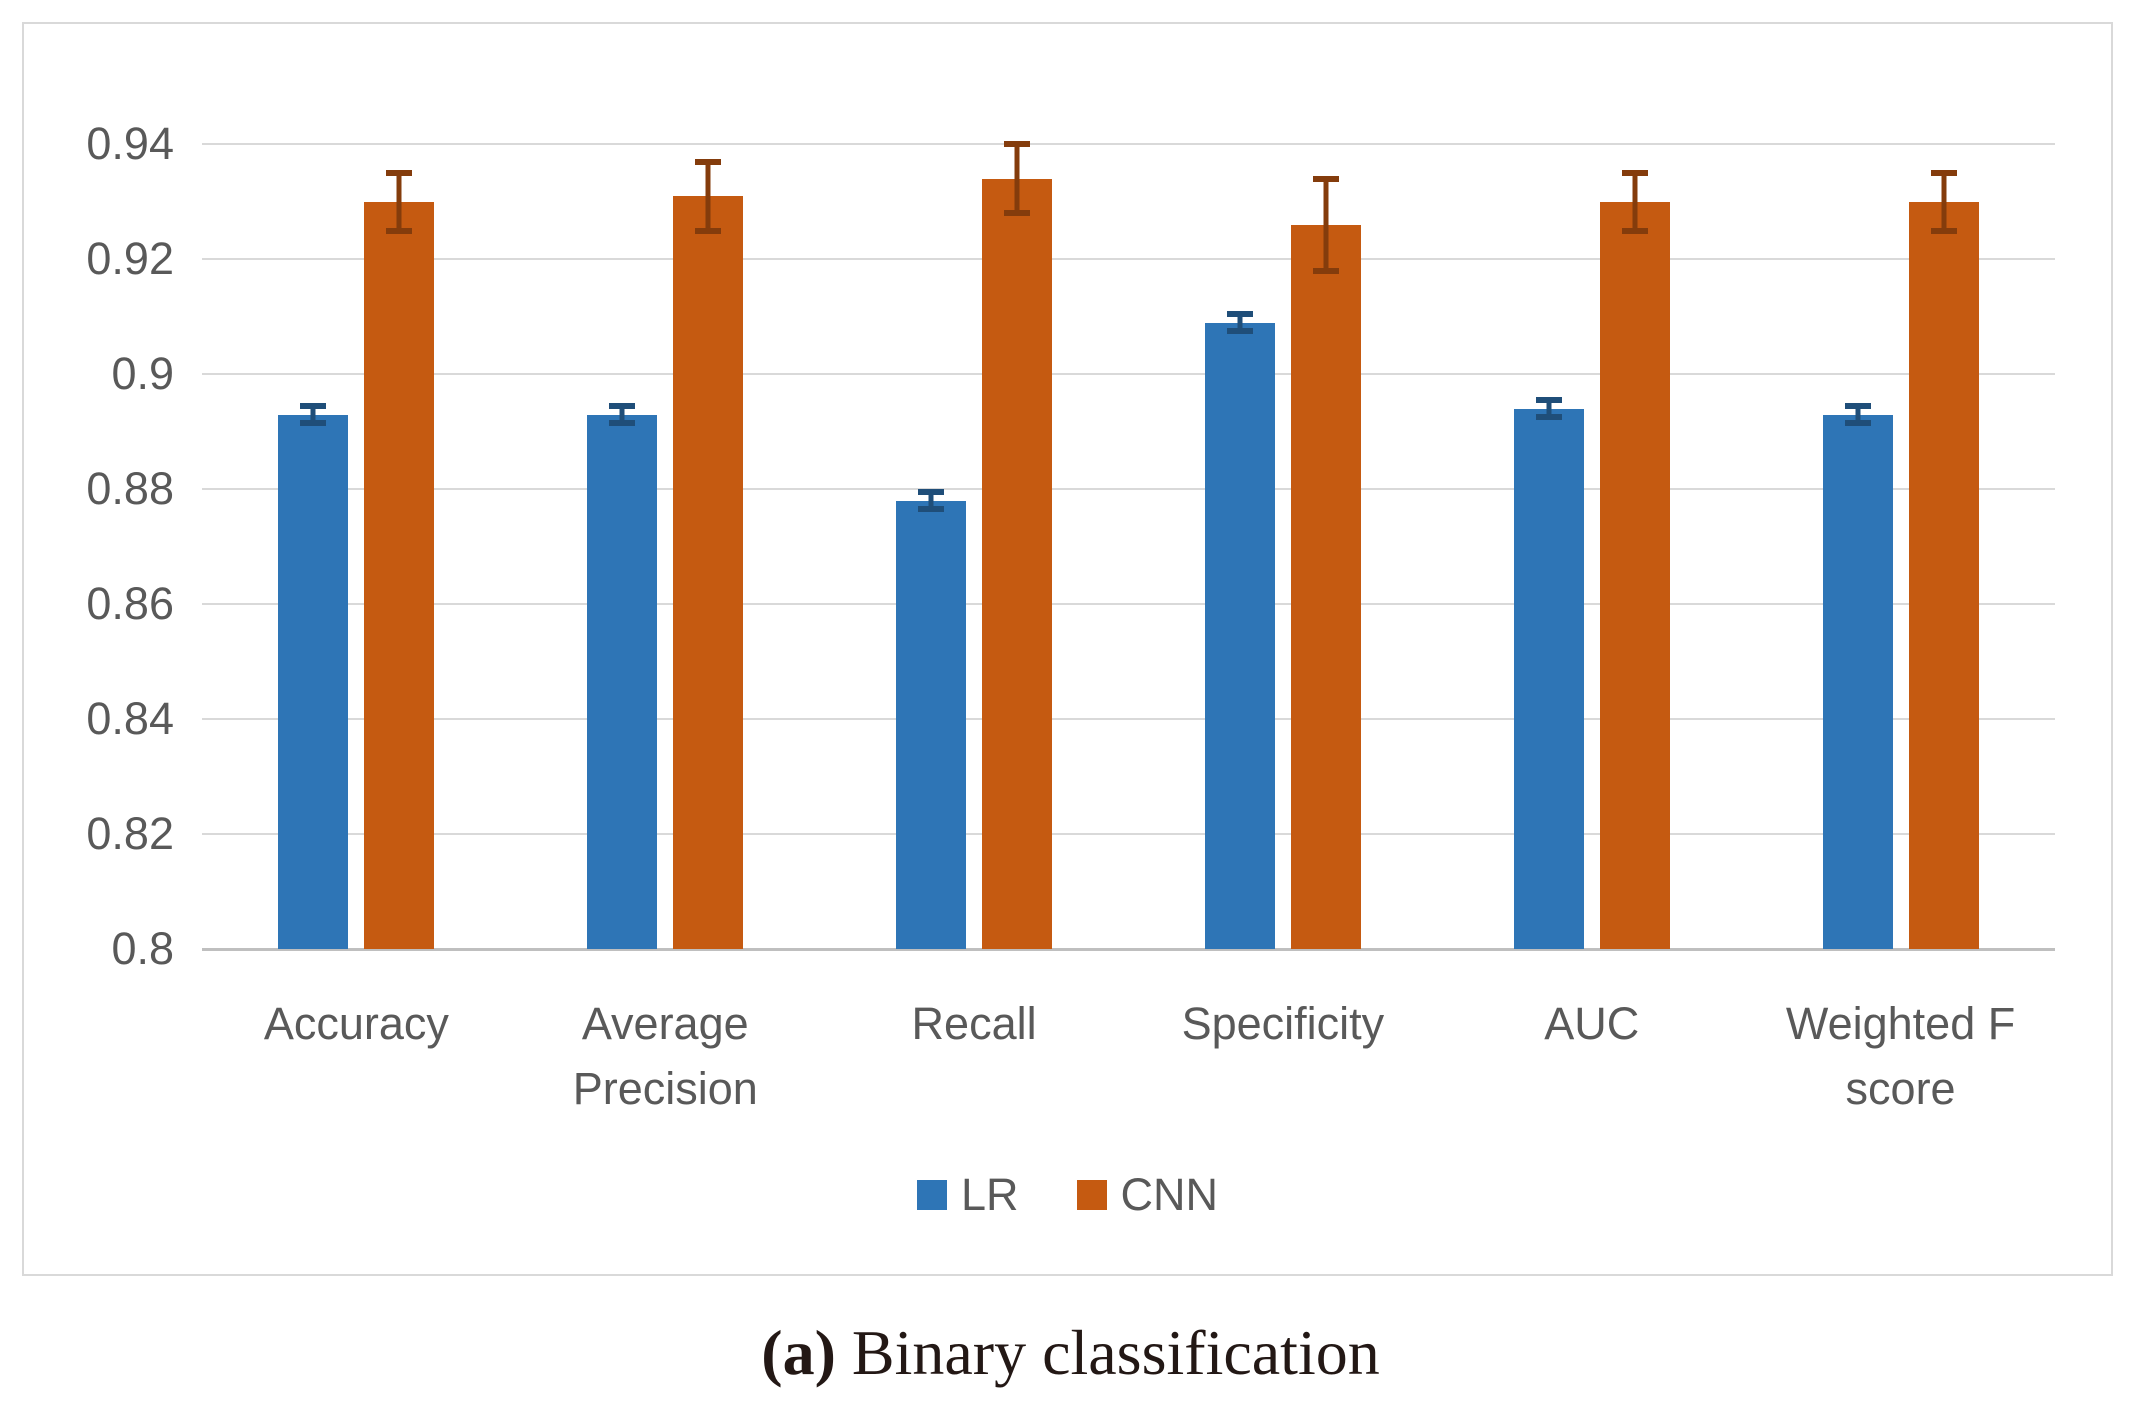  What do you see at coordinates (1325, 586) in the screenshot?
I see `bar-cnn-specificity` at bounding box center [1325, 586].